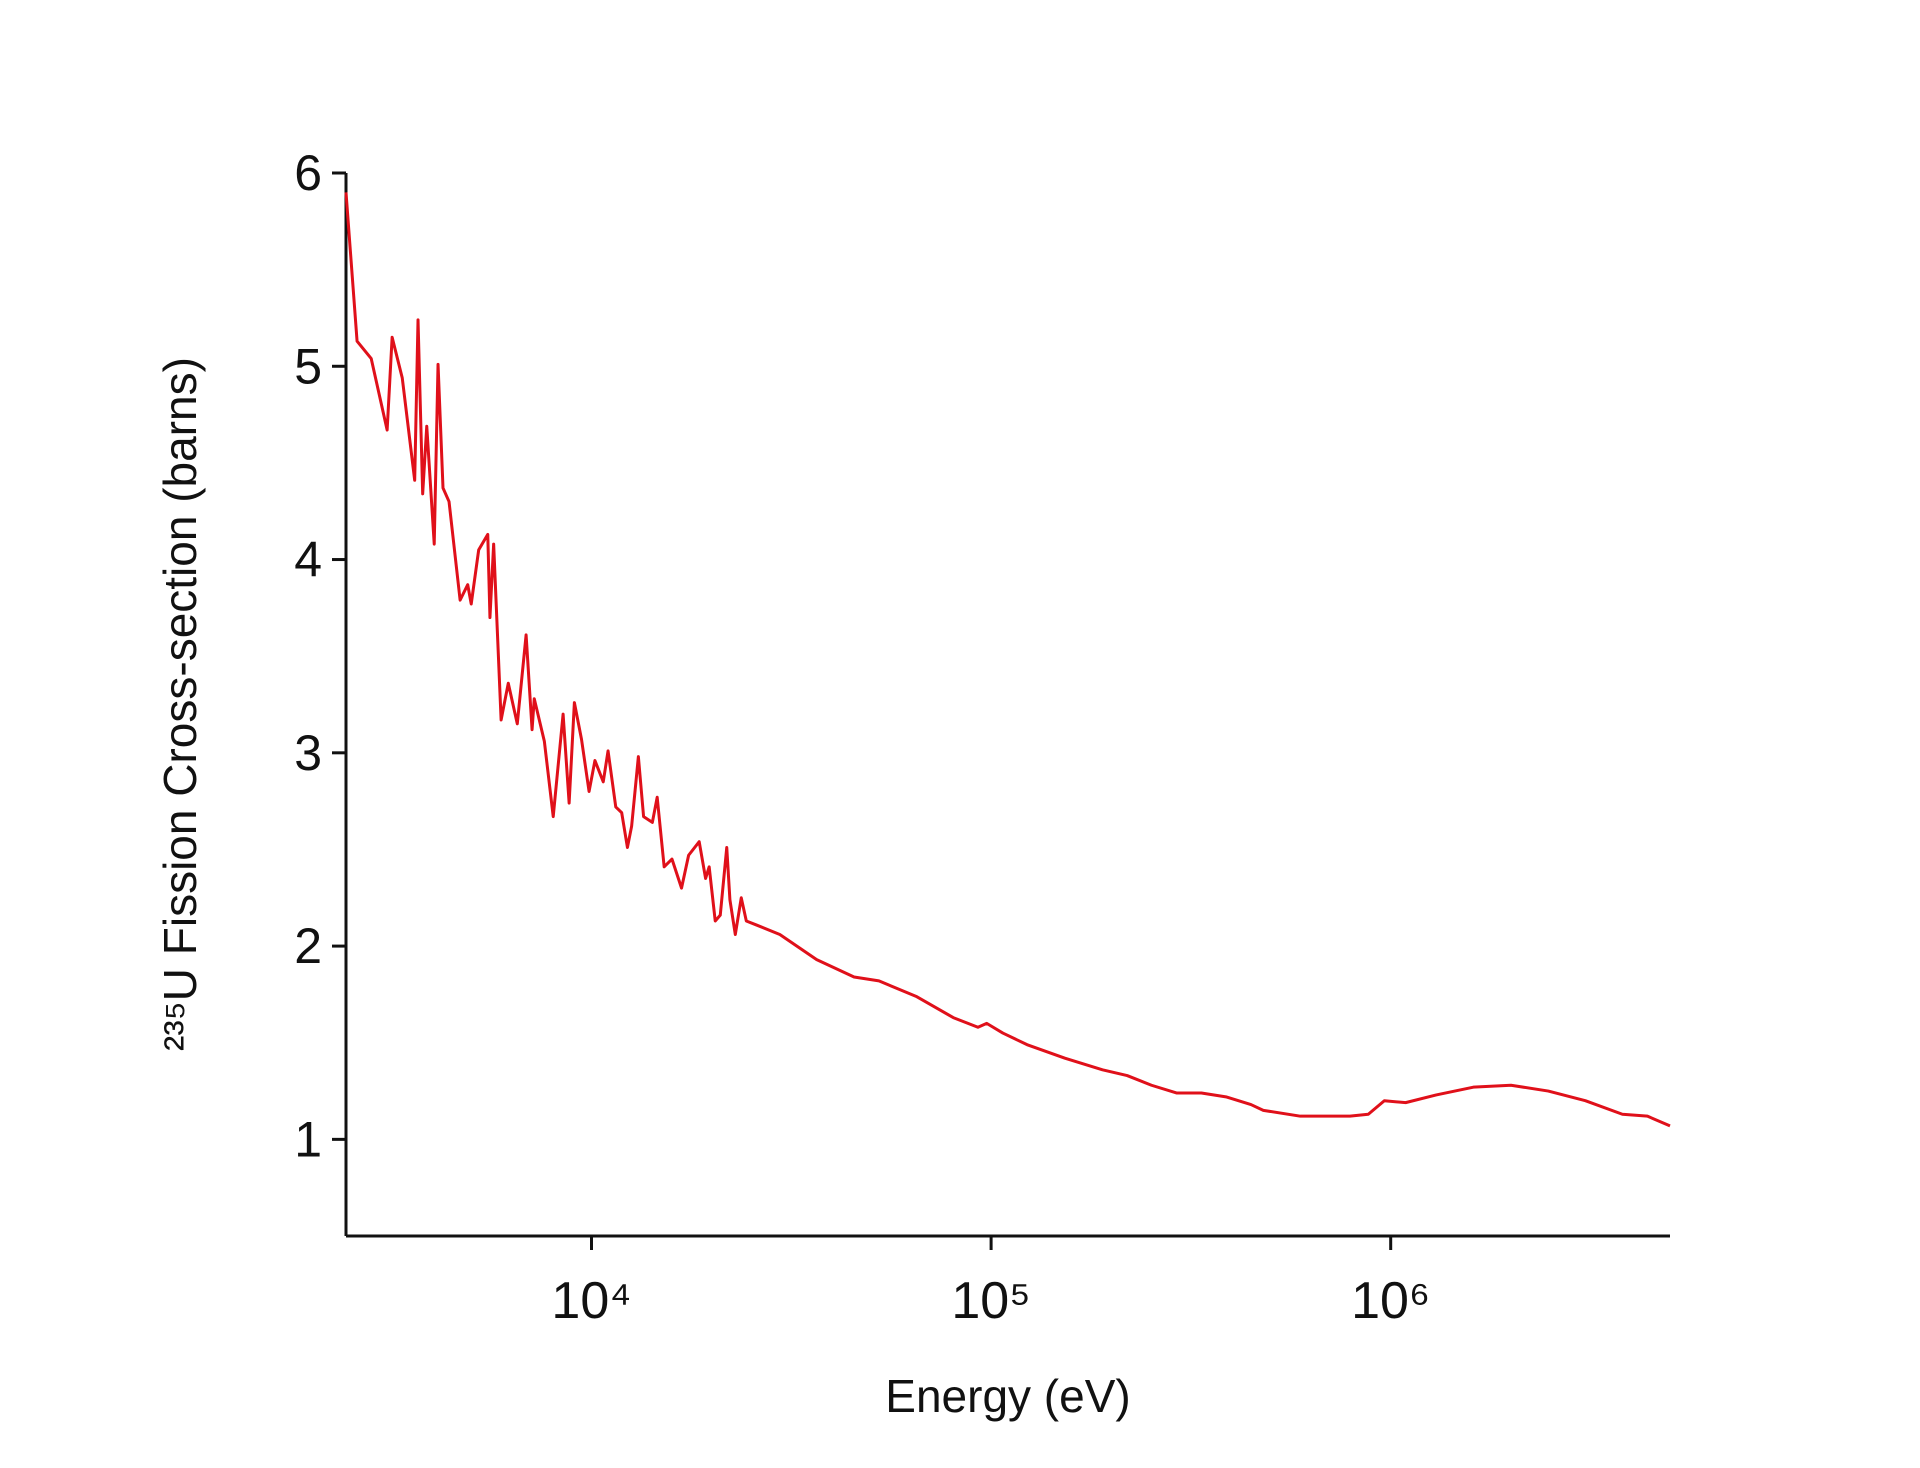 This screenshot has width=1920, height=1468. I want to click on x-tick-label: 10⁵, so click(990, 1301).